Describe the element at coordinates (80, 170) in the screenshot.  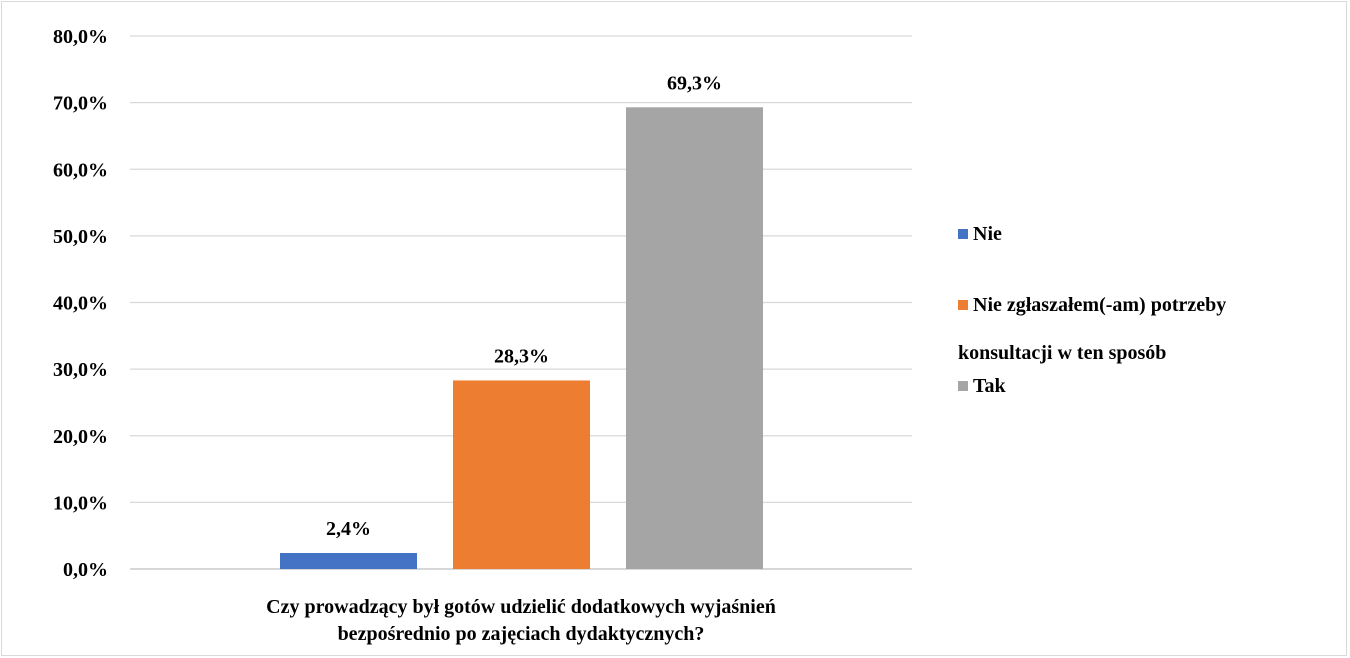
I see `y-tick-label: 60,0%` at that location.